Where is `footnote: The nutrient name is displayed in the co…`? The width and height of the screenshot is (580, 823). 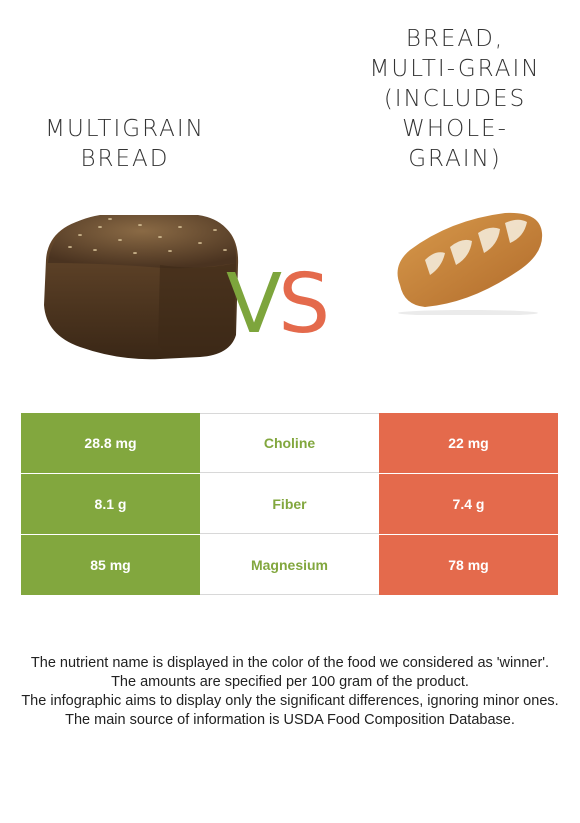 footnote: The nutrient name is displayed in the co… is located at coordinates (290, 663).